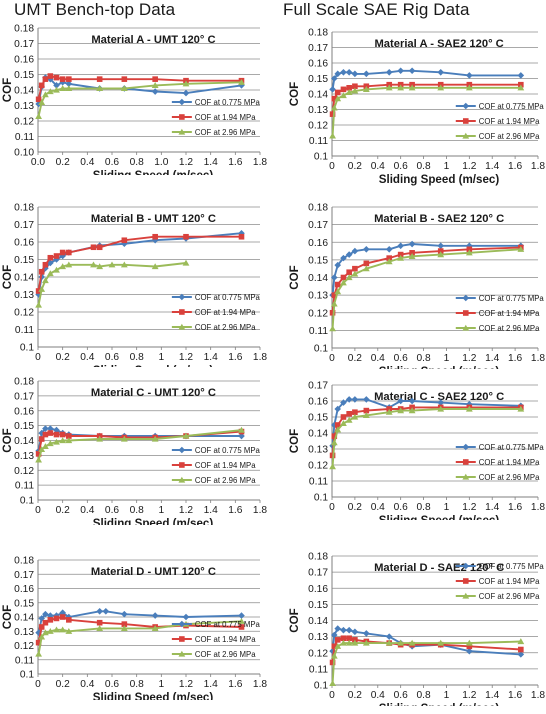  I want to click on y-tick-label: 0.1, so click(27, 501).